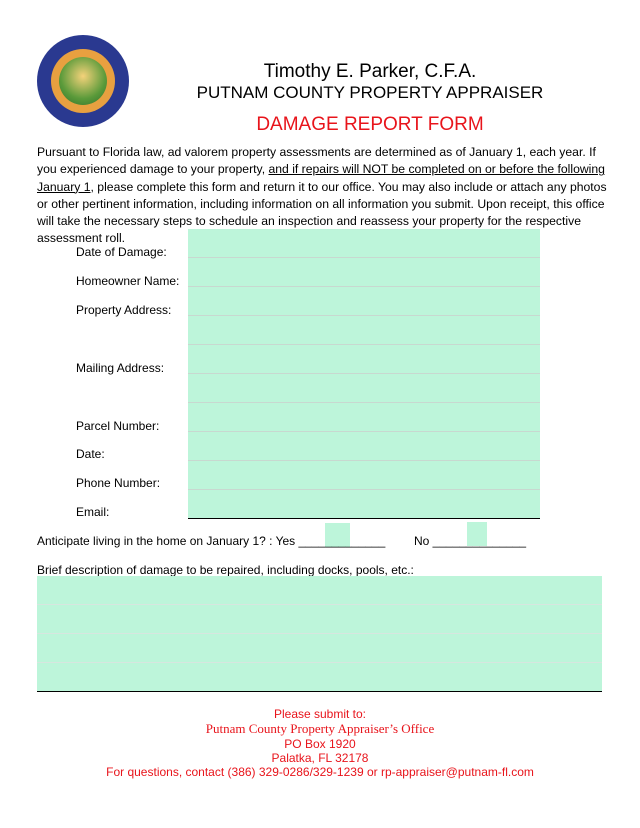  What do you see at coordinates (364, 446) in the screenshot?
I see `date-input` at bounding box center [364, 446].